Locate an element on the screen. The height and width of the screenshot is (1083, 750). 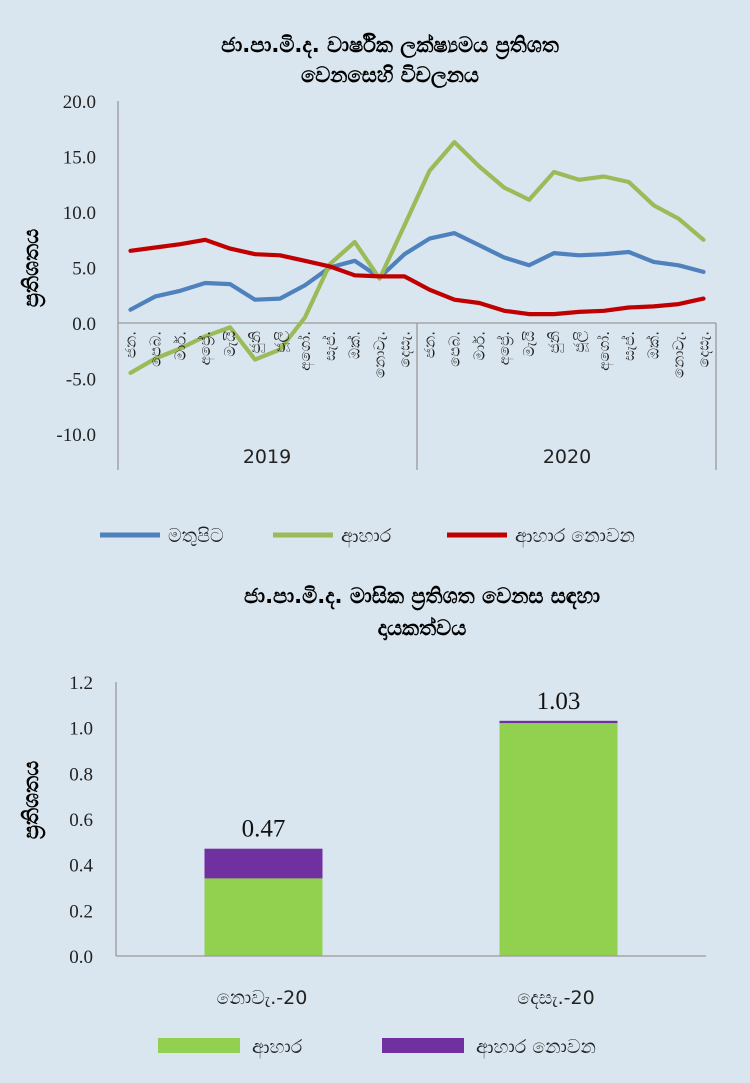
month-label-6: ජූලි is located at coordinates (280, 341).